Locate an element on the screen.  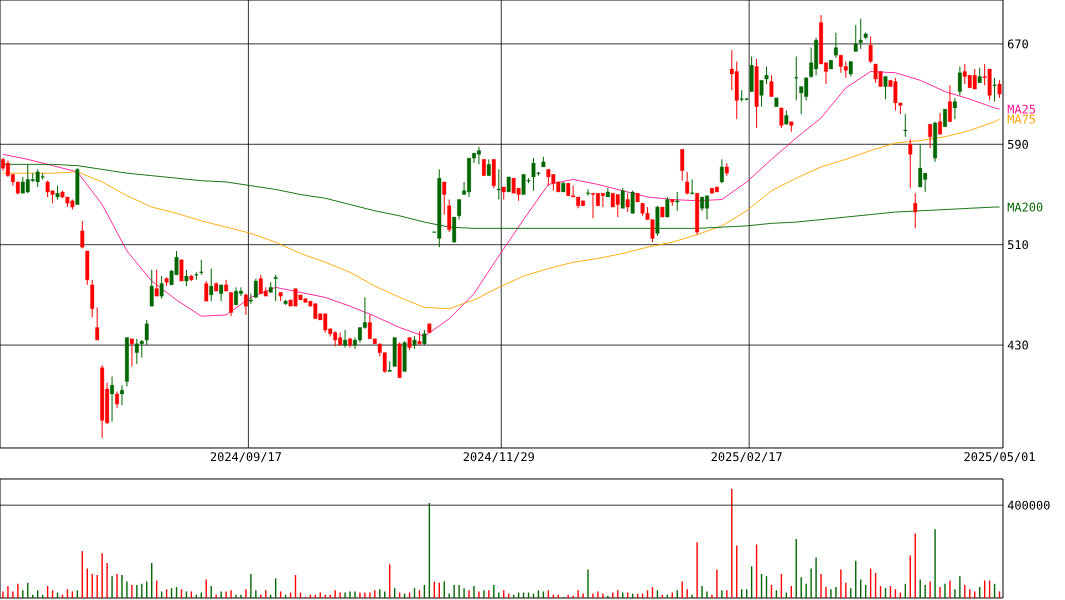
y-tick-label: 510 is located at coordinates (1018, 245).